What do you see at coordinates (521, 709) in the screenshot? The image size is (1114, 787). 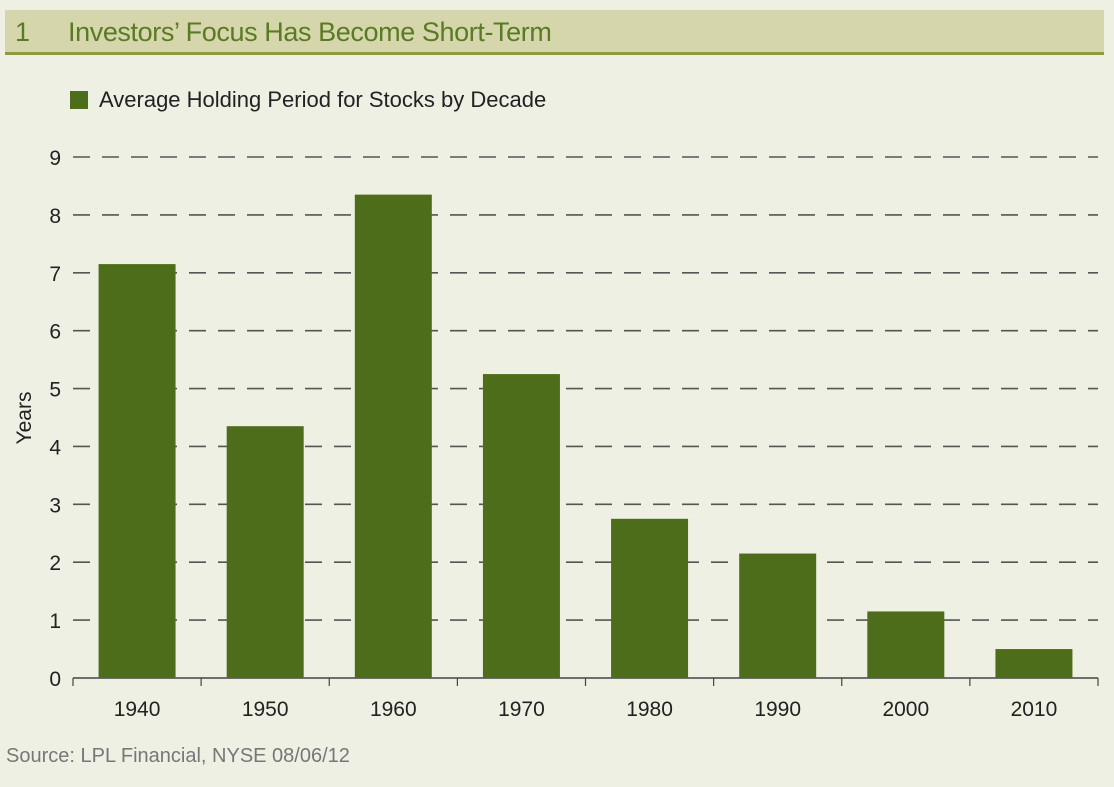 I see `x-tick-label: 1970` at bounding box center [521, 709].